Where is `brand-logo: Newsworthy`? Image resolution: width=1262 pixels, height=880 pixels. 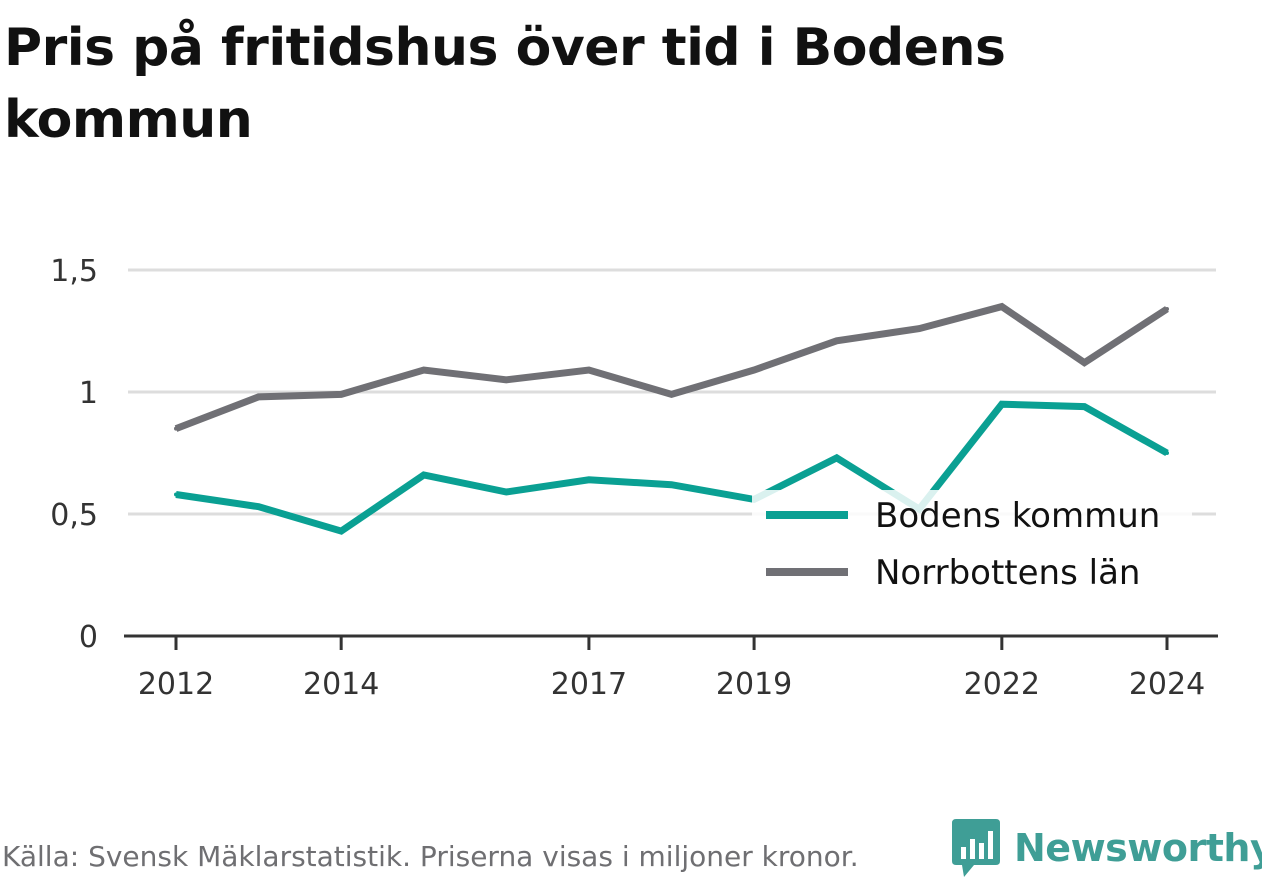
brand-logo: Newsworthy is located at coordinates (1106, 848).